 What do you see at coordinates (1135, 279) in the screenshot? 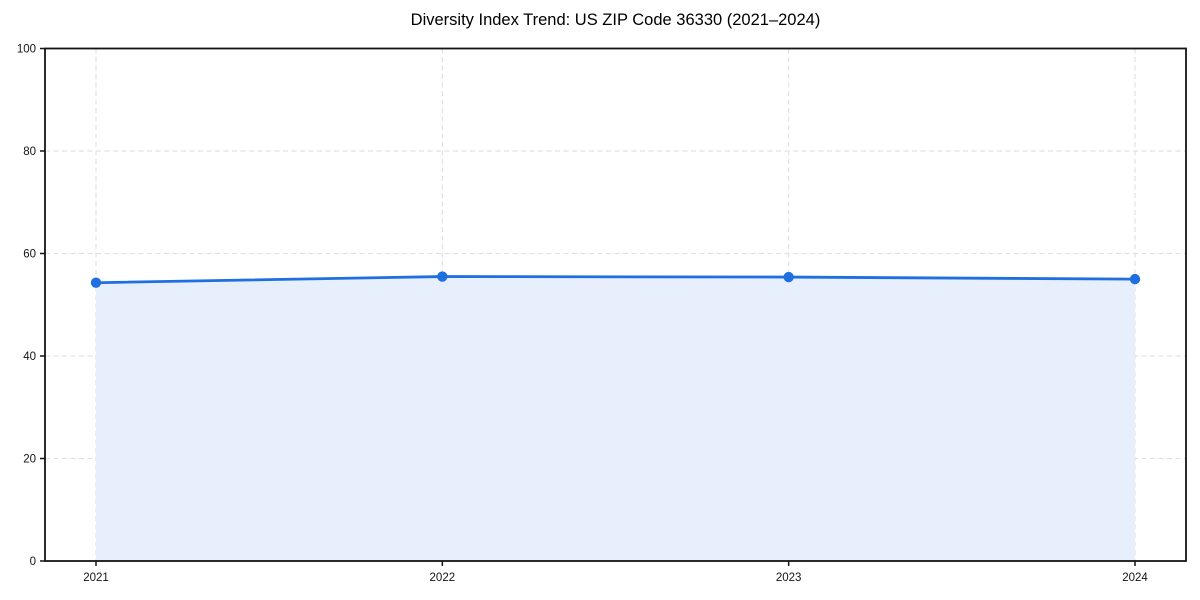
I see `data-point-2024` at bounding box center [1135, 279].